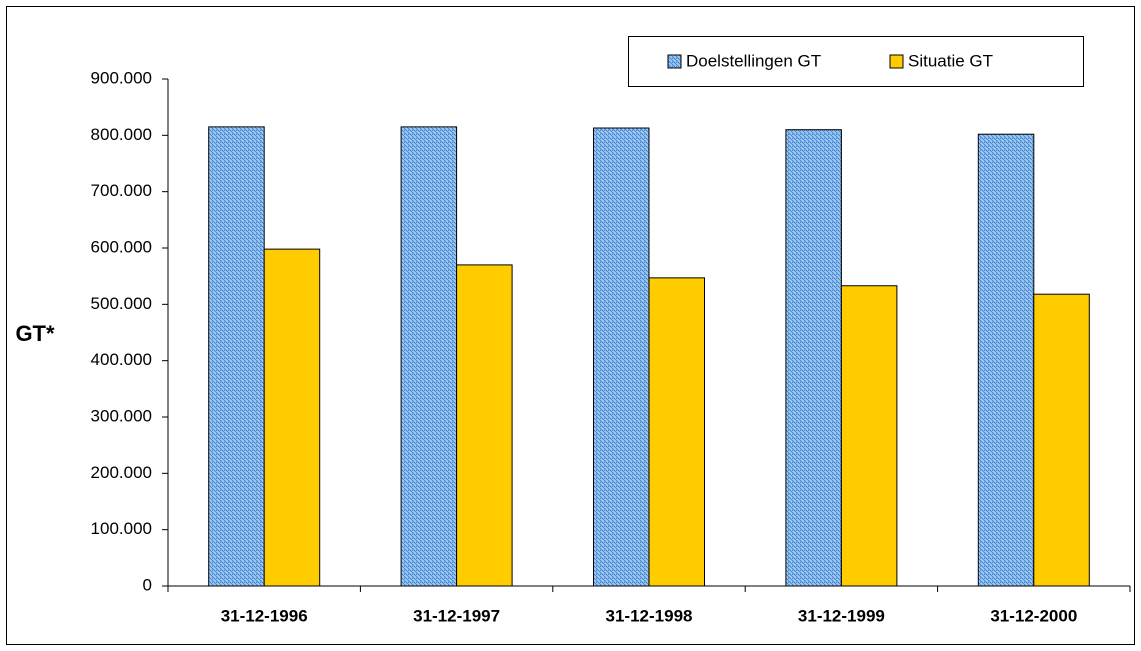 The width and height of the screenshot is (1141, 651). What do you see at coordinates (121, 415) in the screenshot?
I see `y-tick-label: 300.000` at bounding box center [121, 415].